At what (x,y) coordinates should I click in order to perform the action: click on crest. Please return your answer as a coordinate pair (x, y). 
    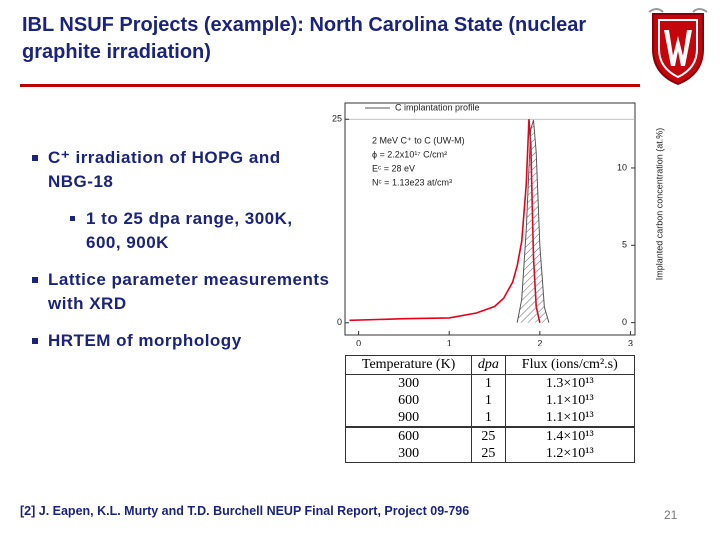
    Looking at the image, I should click on (678, 47).